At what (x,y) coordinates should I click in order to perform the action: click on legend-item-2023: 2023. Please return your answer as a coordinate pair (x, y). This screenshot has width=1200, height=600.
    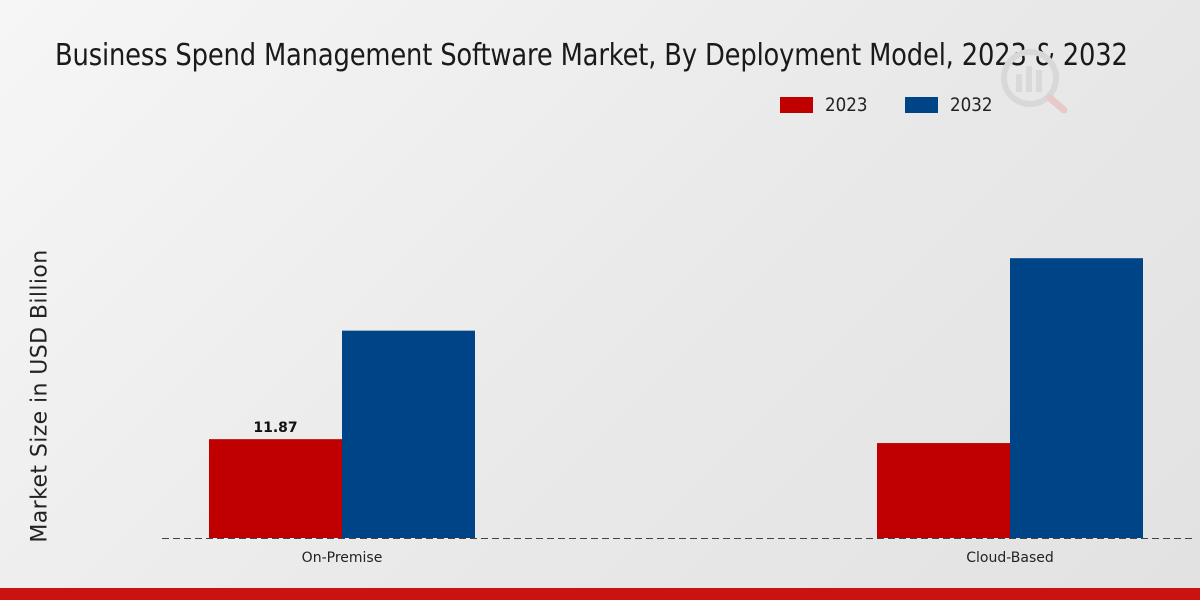
    Looking at the image, I should click on (826, 105).